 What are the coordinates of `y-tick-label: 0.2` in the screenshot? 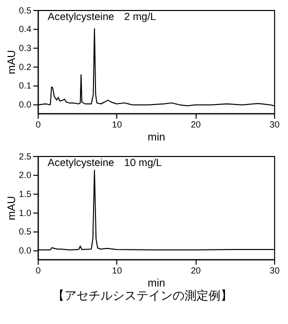 It's located at (25, 67).